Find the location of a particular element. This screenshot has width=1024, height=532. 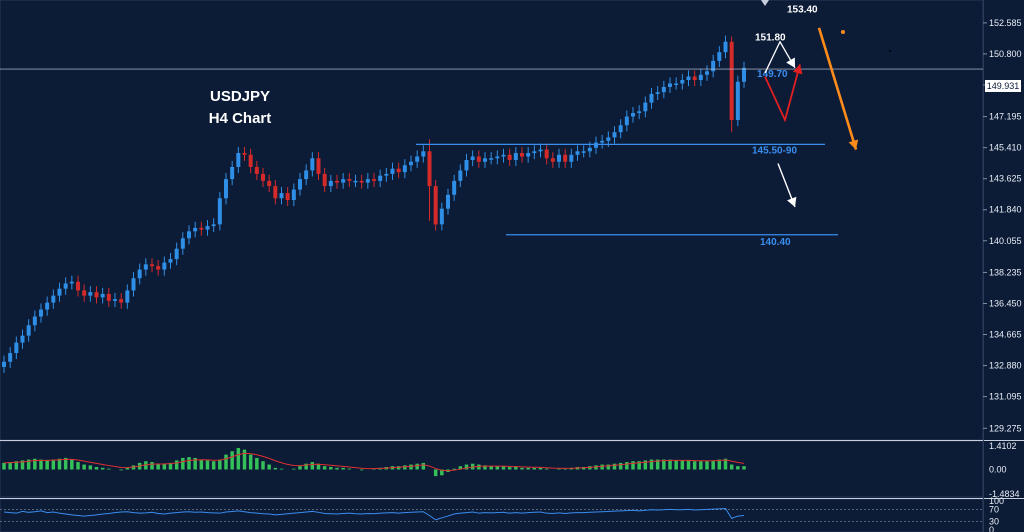

chart-subtitle: H4 Chart is located at coordinates (240, 118).